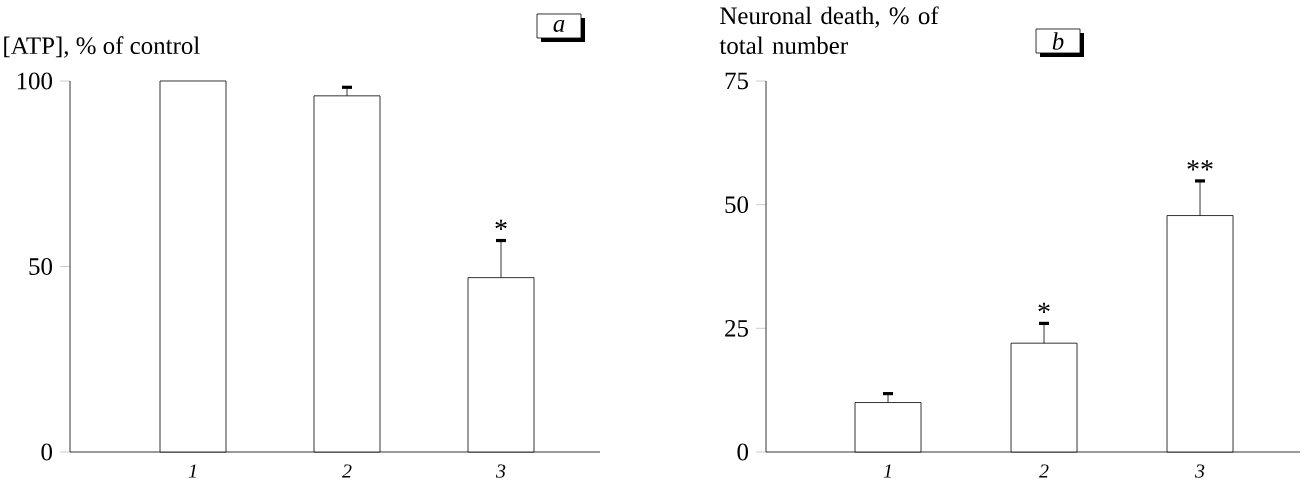 This screenshot has width=1304, height=486. Describe the element at coordinates (102, 47) in the screenshot. I see `y-axis-title: [ATP], % of control` at that location.